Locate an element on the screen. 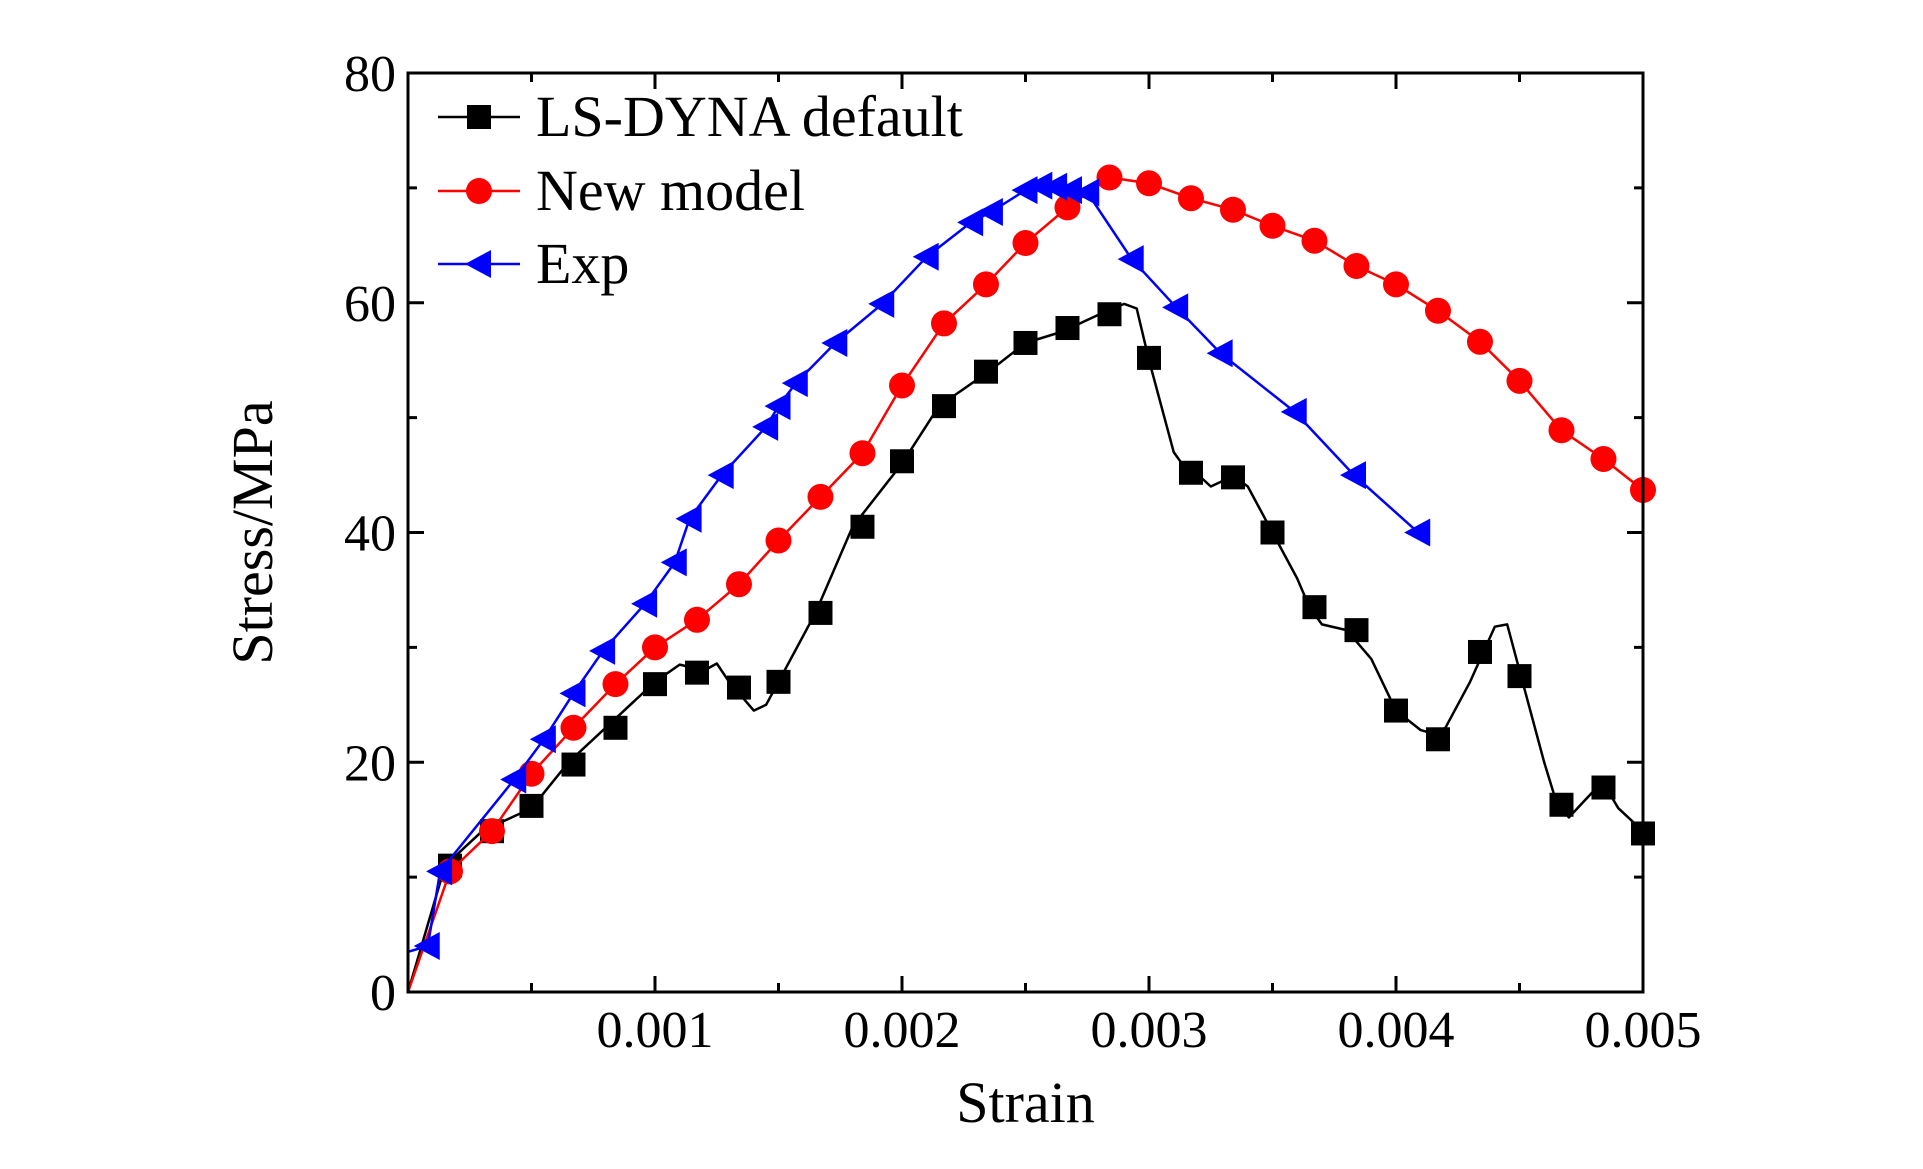  x-tick-label: 0.002 is located at coordinates (902, 1030).